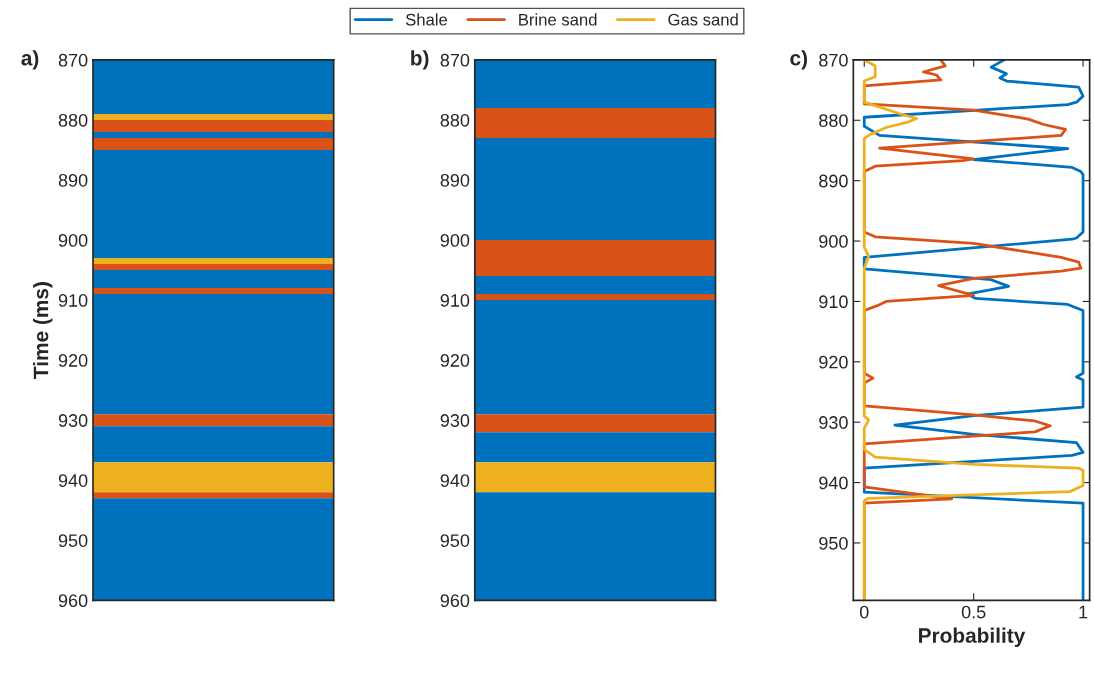 The image size is (1094, 673). What do you see at coordinates (558, 19) in the screenshot?
I see `legend-label: Brine sand` at bounding box center [558, 19].